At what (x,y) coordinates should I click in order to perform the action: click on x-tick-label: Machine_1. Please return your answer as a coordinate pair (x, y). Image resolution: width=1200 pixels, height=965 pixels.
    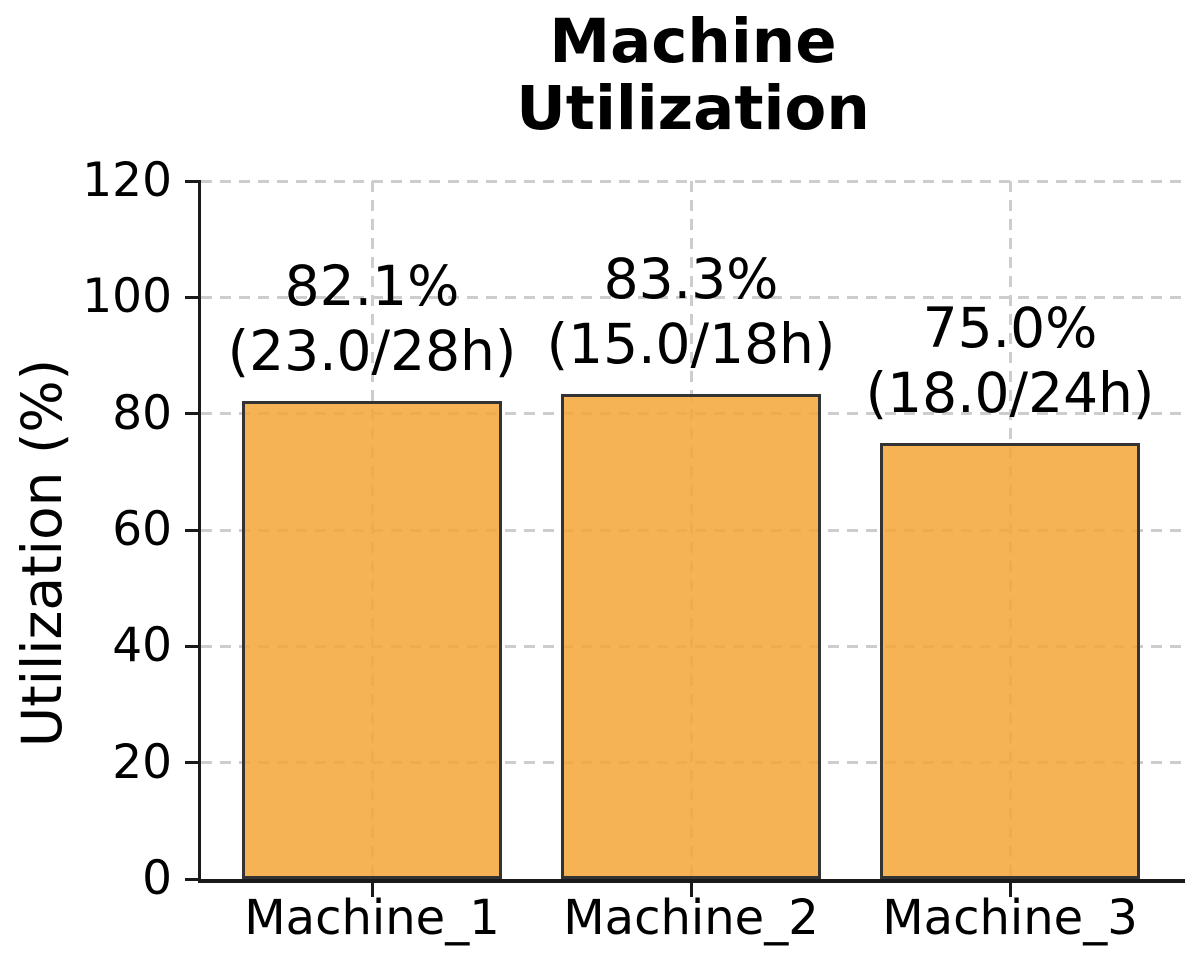
    Looking at the image, I should click on (372, 918).